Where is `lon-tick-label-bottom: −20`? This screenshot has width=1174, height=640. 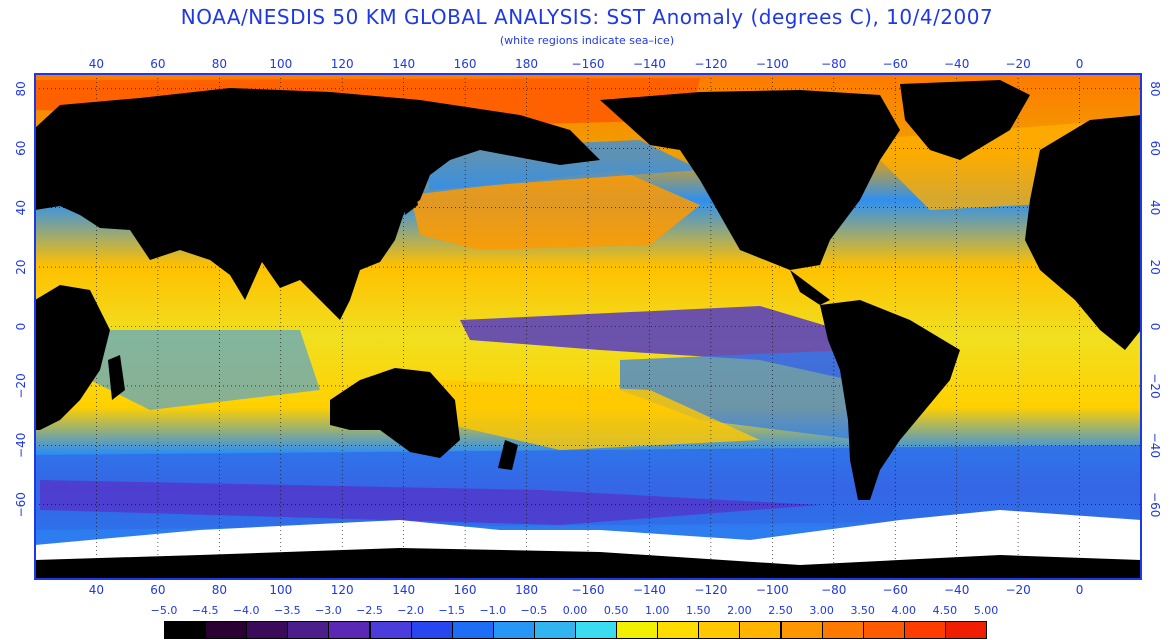 lon-tick-label-bottom: −20 is located at coordinates (1017, 590).